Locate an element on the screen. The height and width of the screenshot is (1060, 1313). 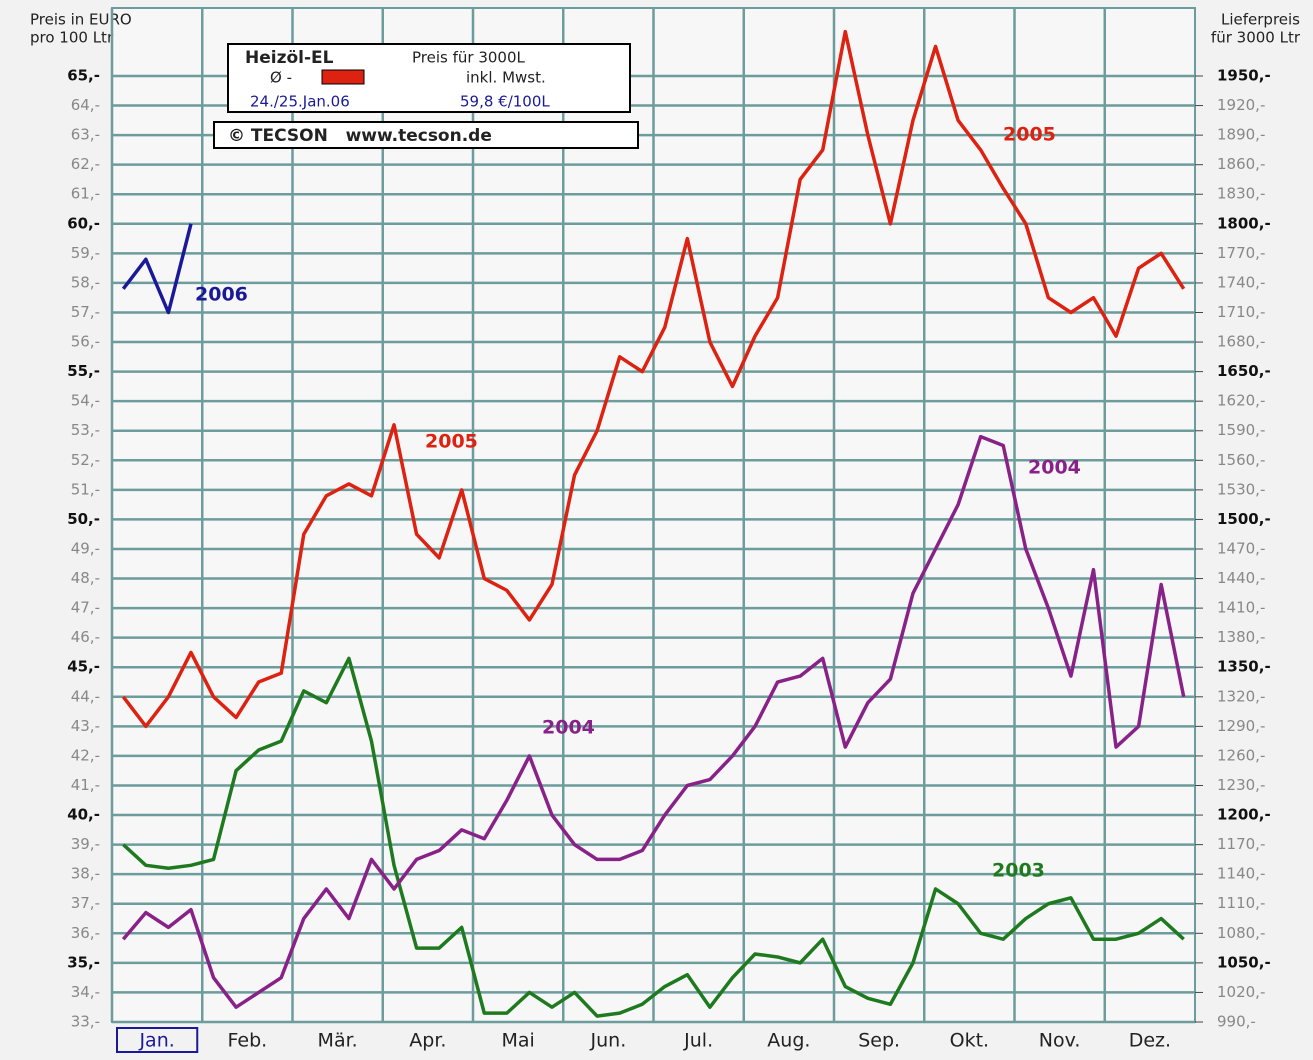
y-tick-label: 57,- is located at coordinates (85, 312).